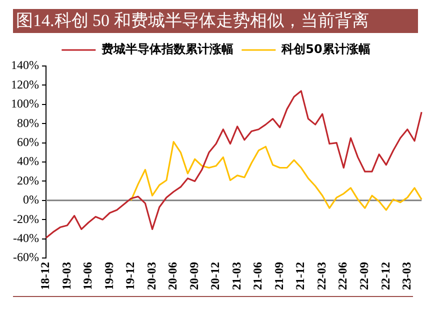  I want to click on y-tick-label: 0%, so click(30, 199).